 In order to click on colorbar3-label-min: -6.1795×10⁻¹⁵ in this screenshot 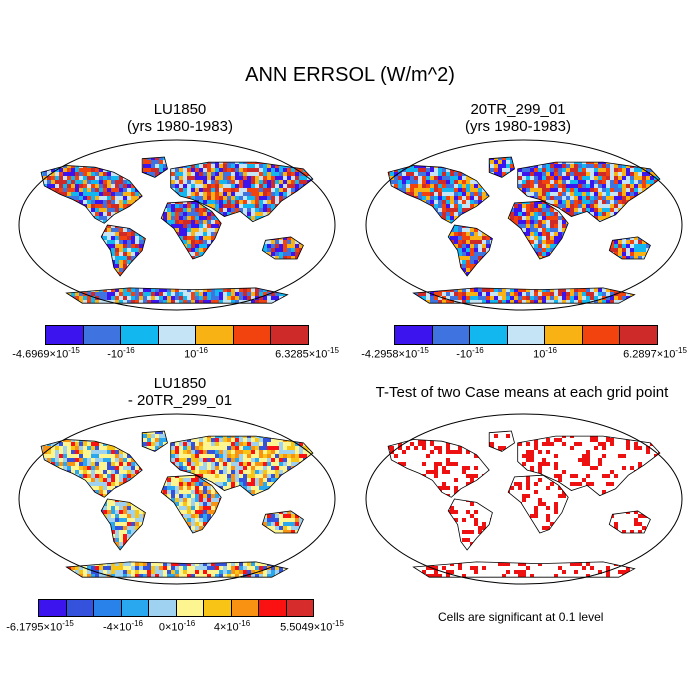, I will do `click(40, 626)`.